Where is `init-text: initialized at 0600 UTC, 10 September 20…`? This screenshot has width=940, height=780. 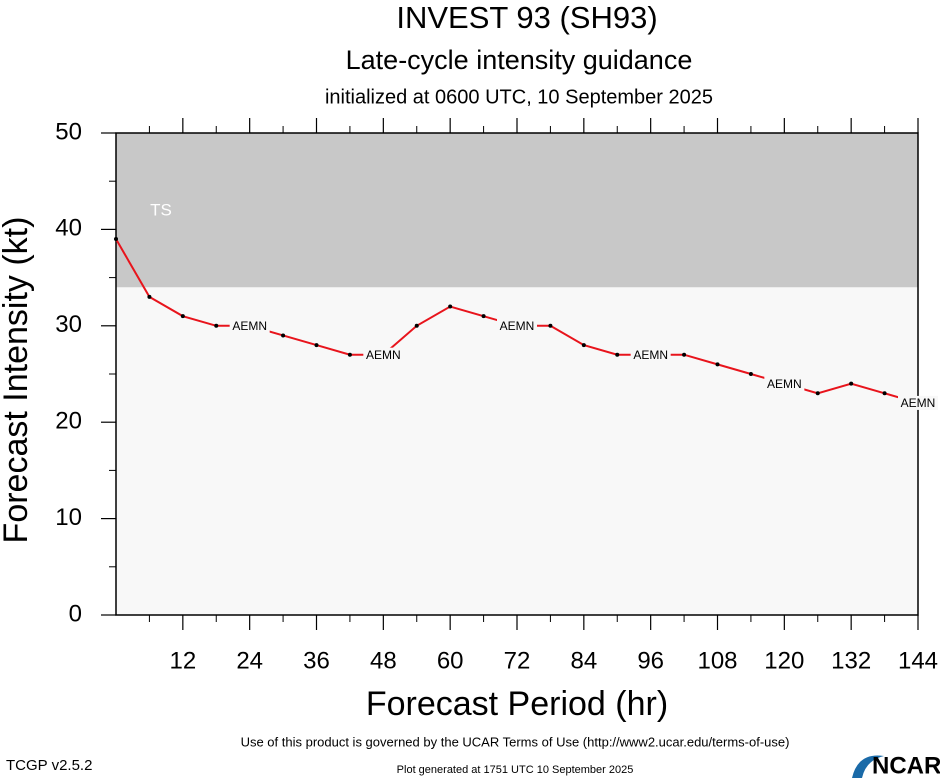
init-text: initialized at 0600 UTC, 10 September 20… is located at coordinates (519, 97).